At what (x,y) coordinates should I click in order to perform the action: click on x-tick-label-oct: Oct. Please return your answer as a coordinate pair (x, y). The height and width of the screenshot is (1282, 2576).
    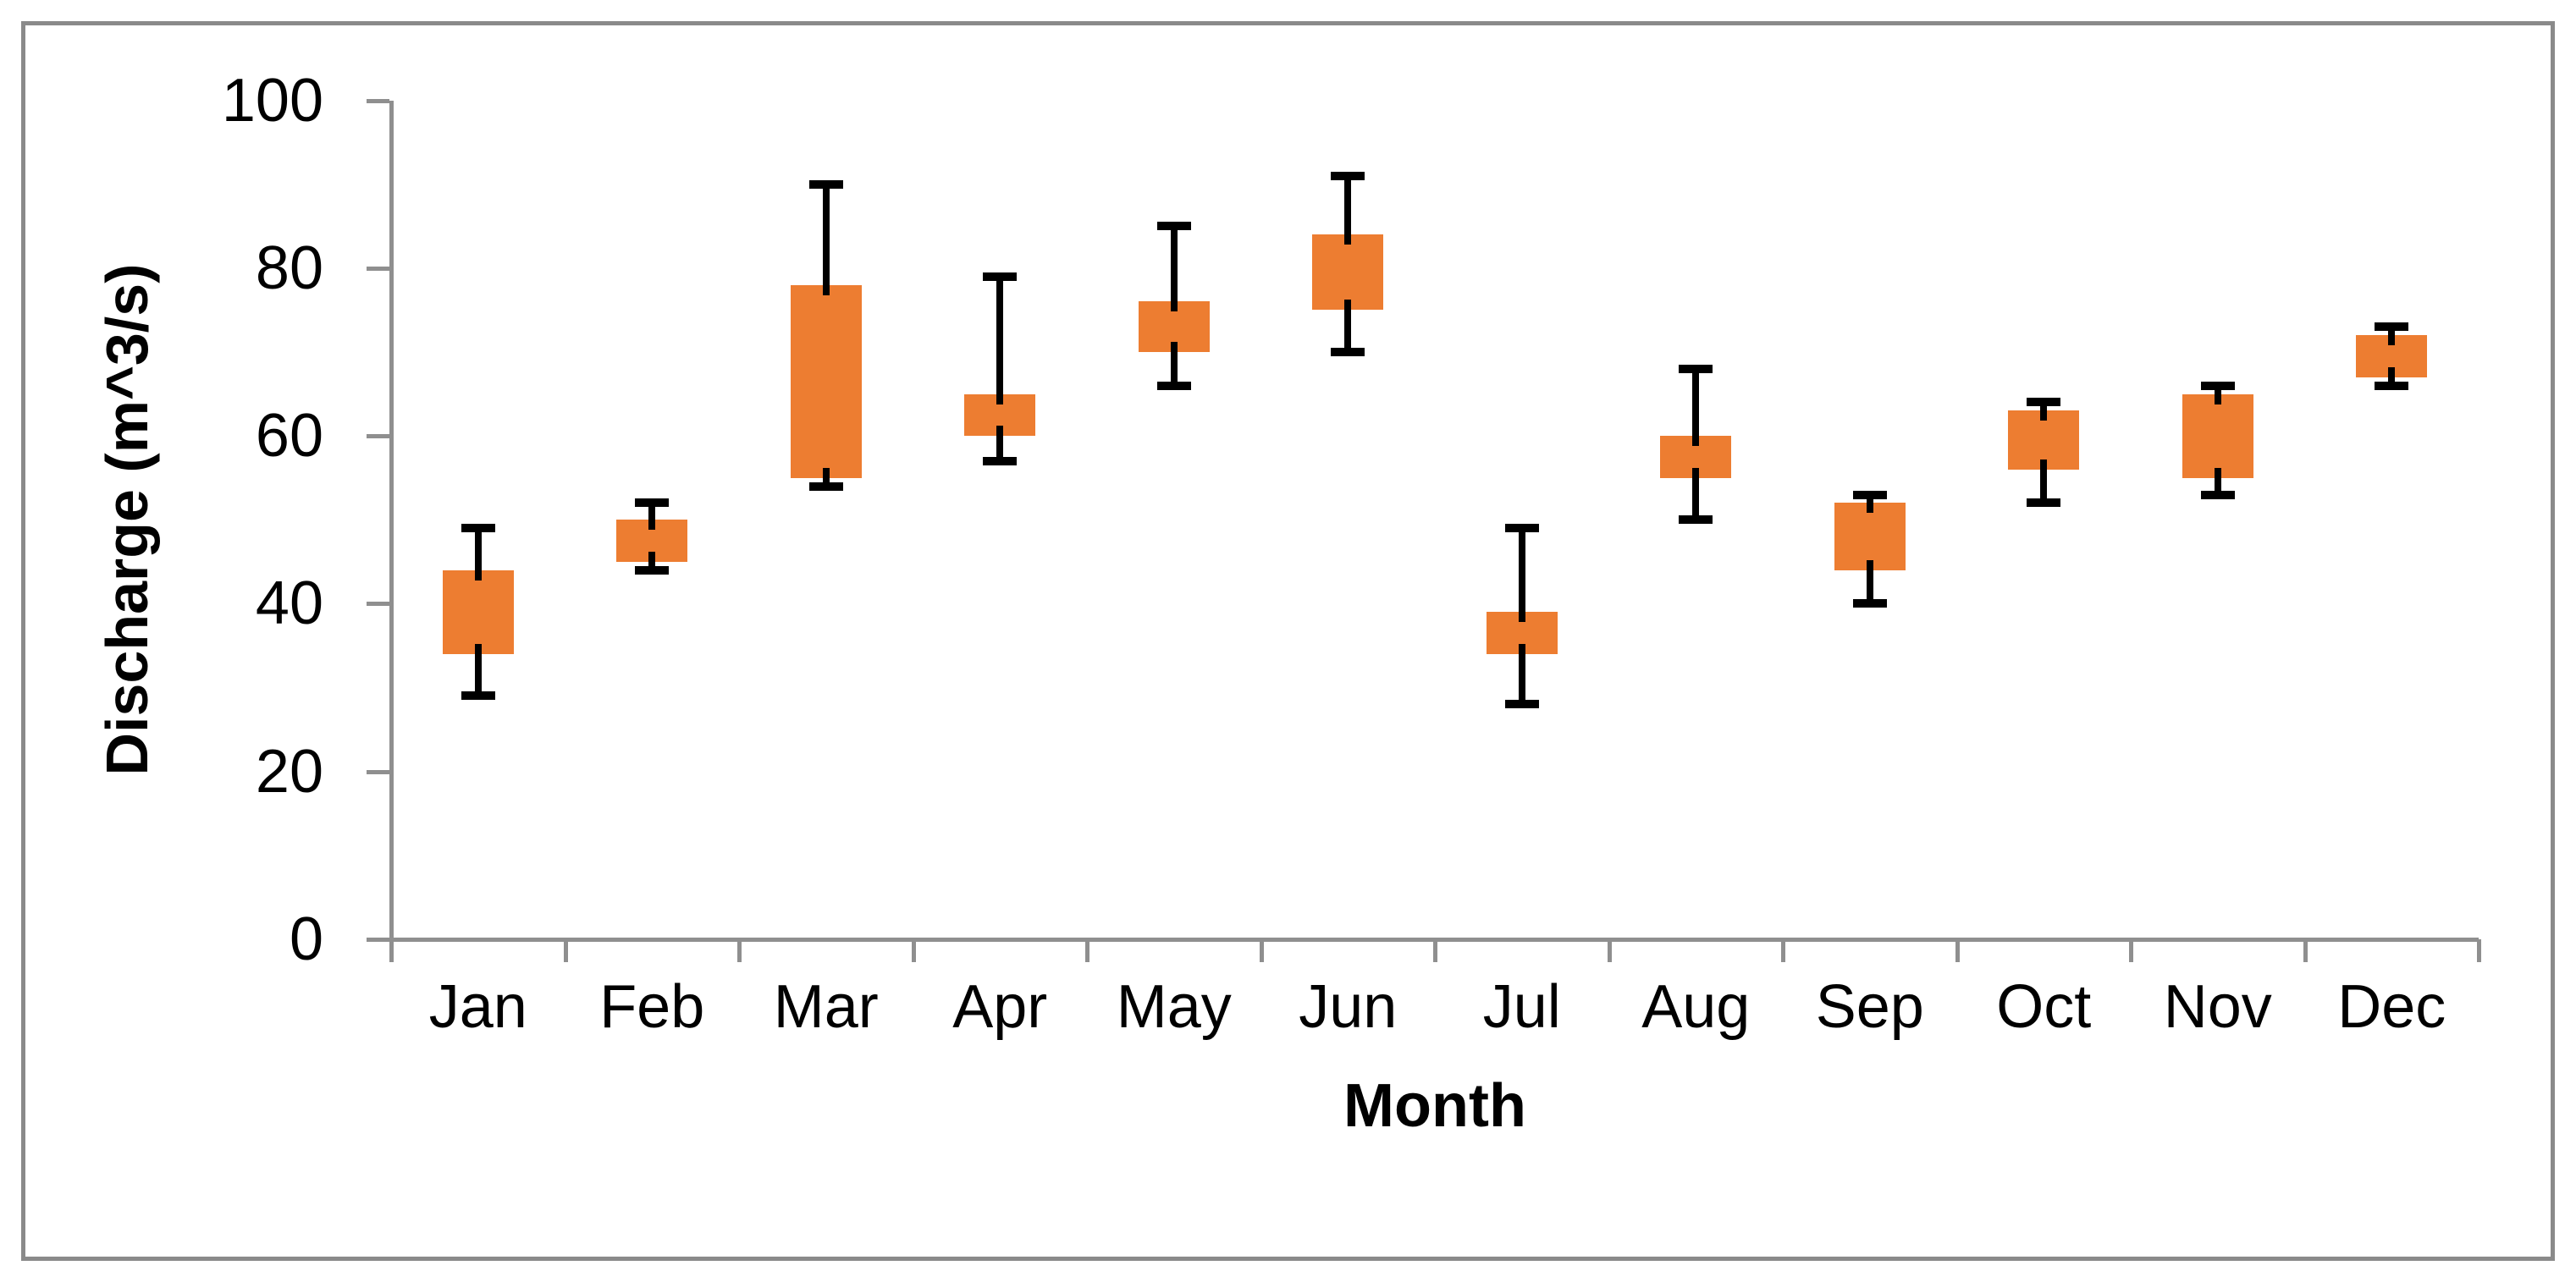
    Looking at the image, I should click on (2044, 1007).